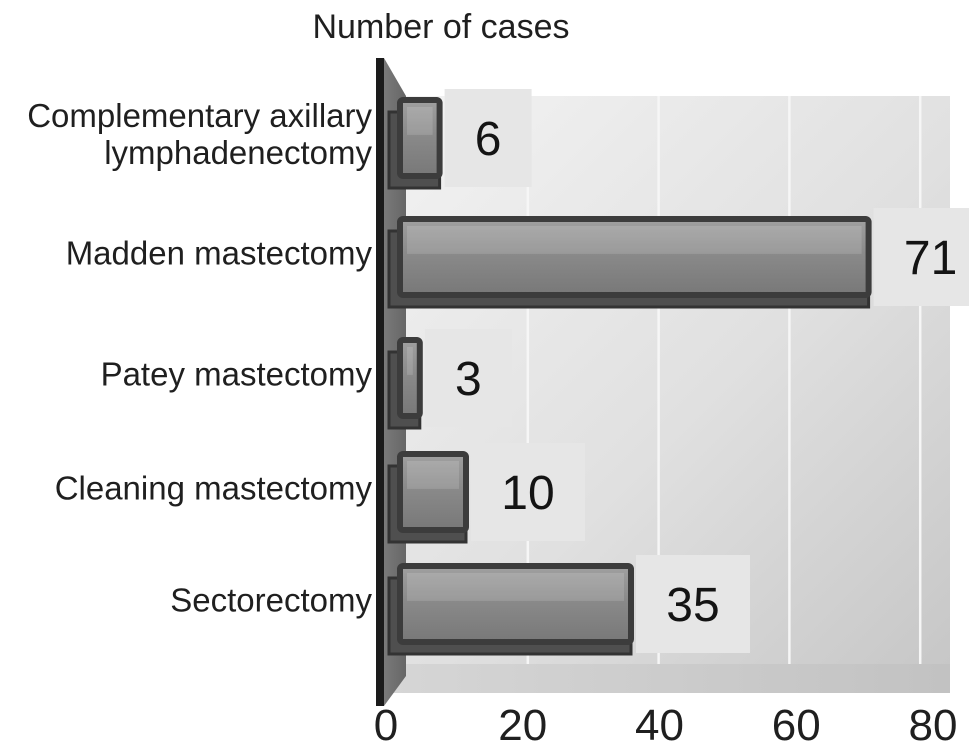  I want to click on x-tick-label: 80, so click(933, 725).